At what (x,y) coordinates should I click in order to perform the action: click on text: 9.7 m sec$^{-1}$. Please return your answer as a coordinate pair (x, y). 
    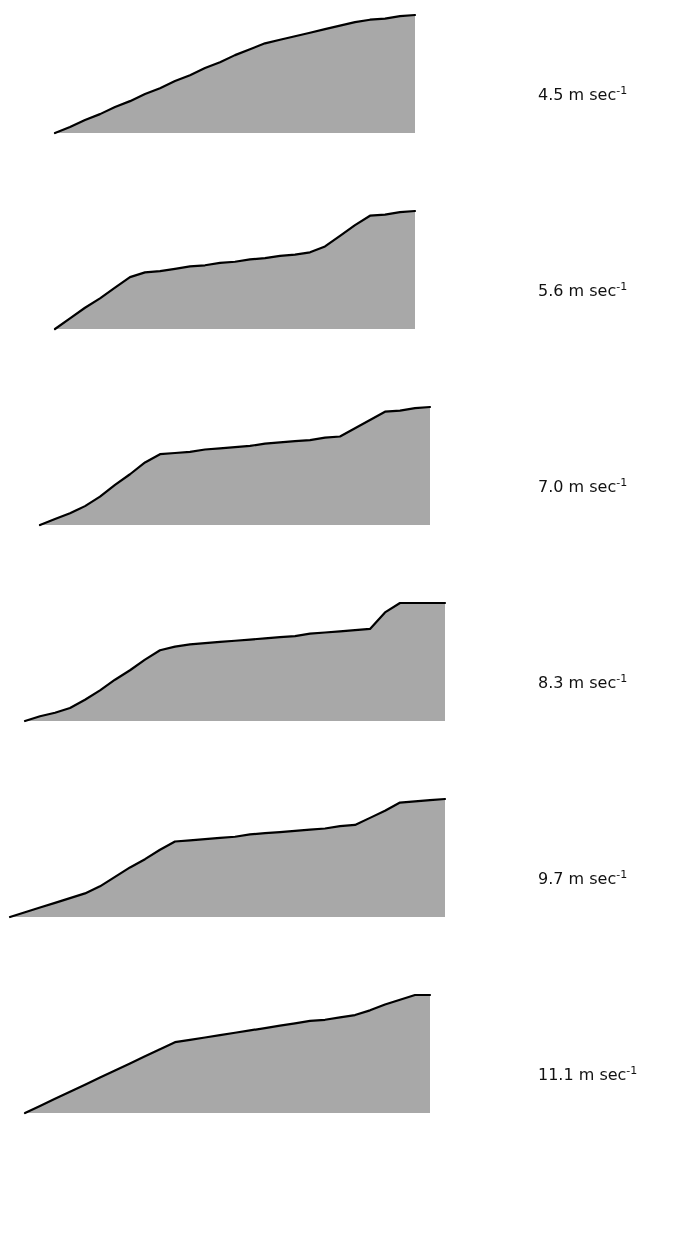
    Looking at the image, I should click on (583, 877).